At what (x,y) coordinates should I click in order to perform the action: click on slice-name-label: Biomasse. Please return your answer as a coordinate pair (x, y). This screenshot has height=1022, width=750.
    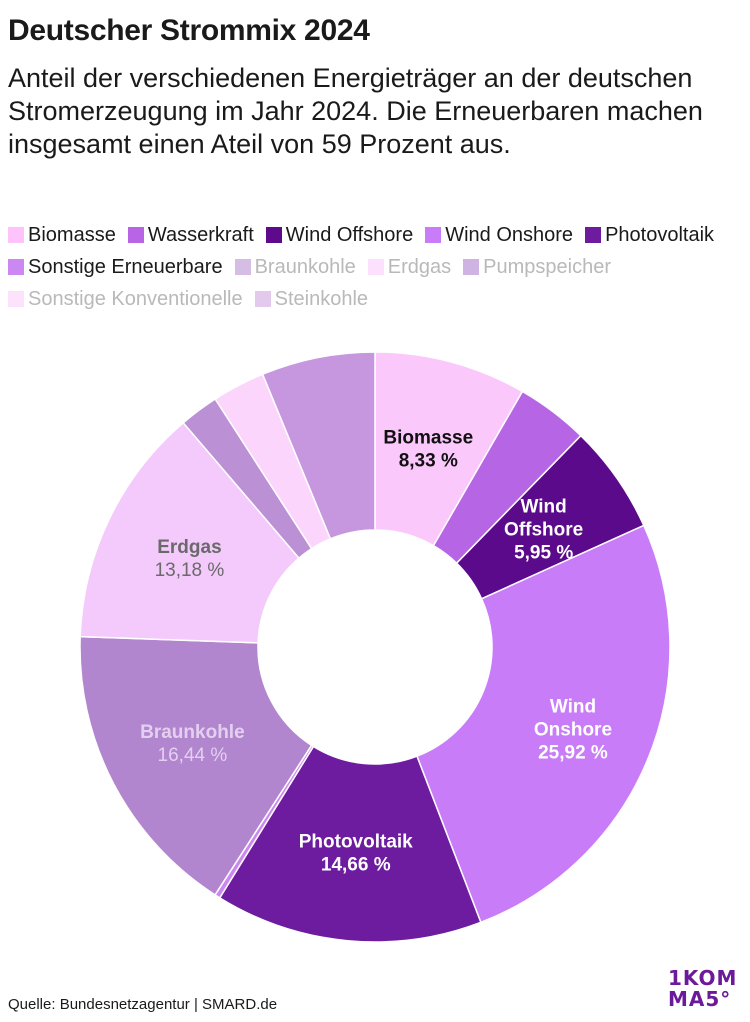
    Looking at the image, I should click on (428, 438).